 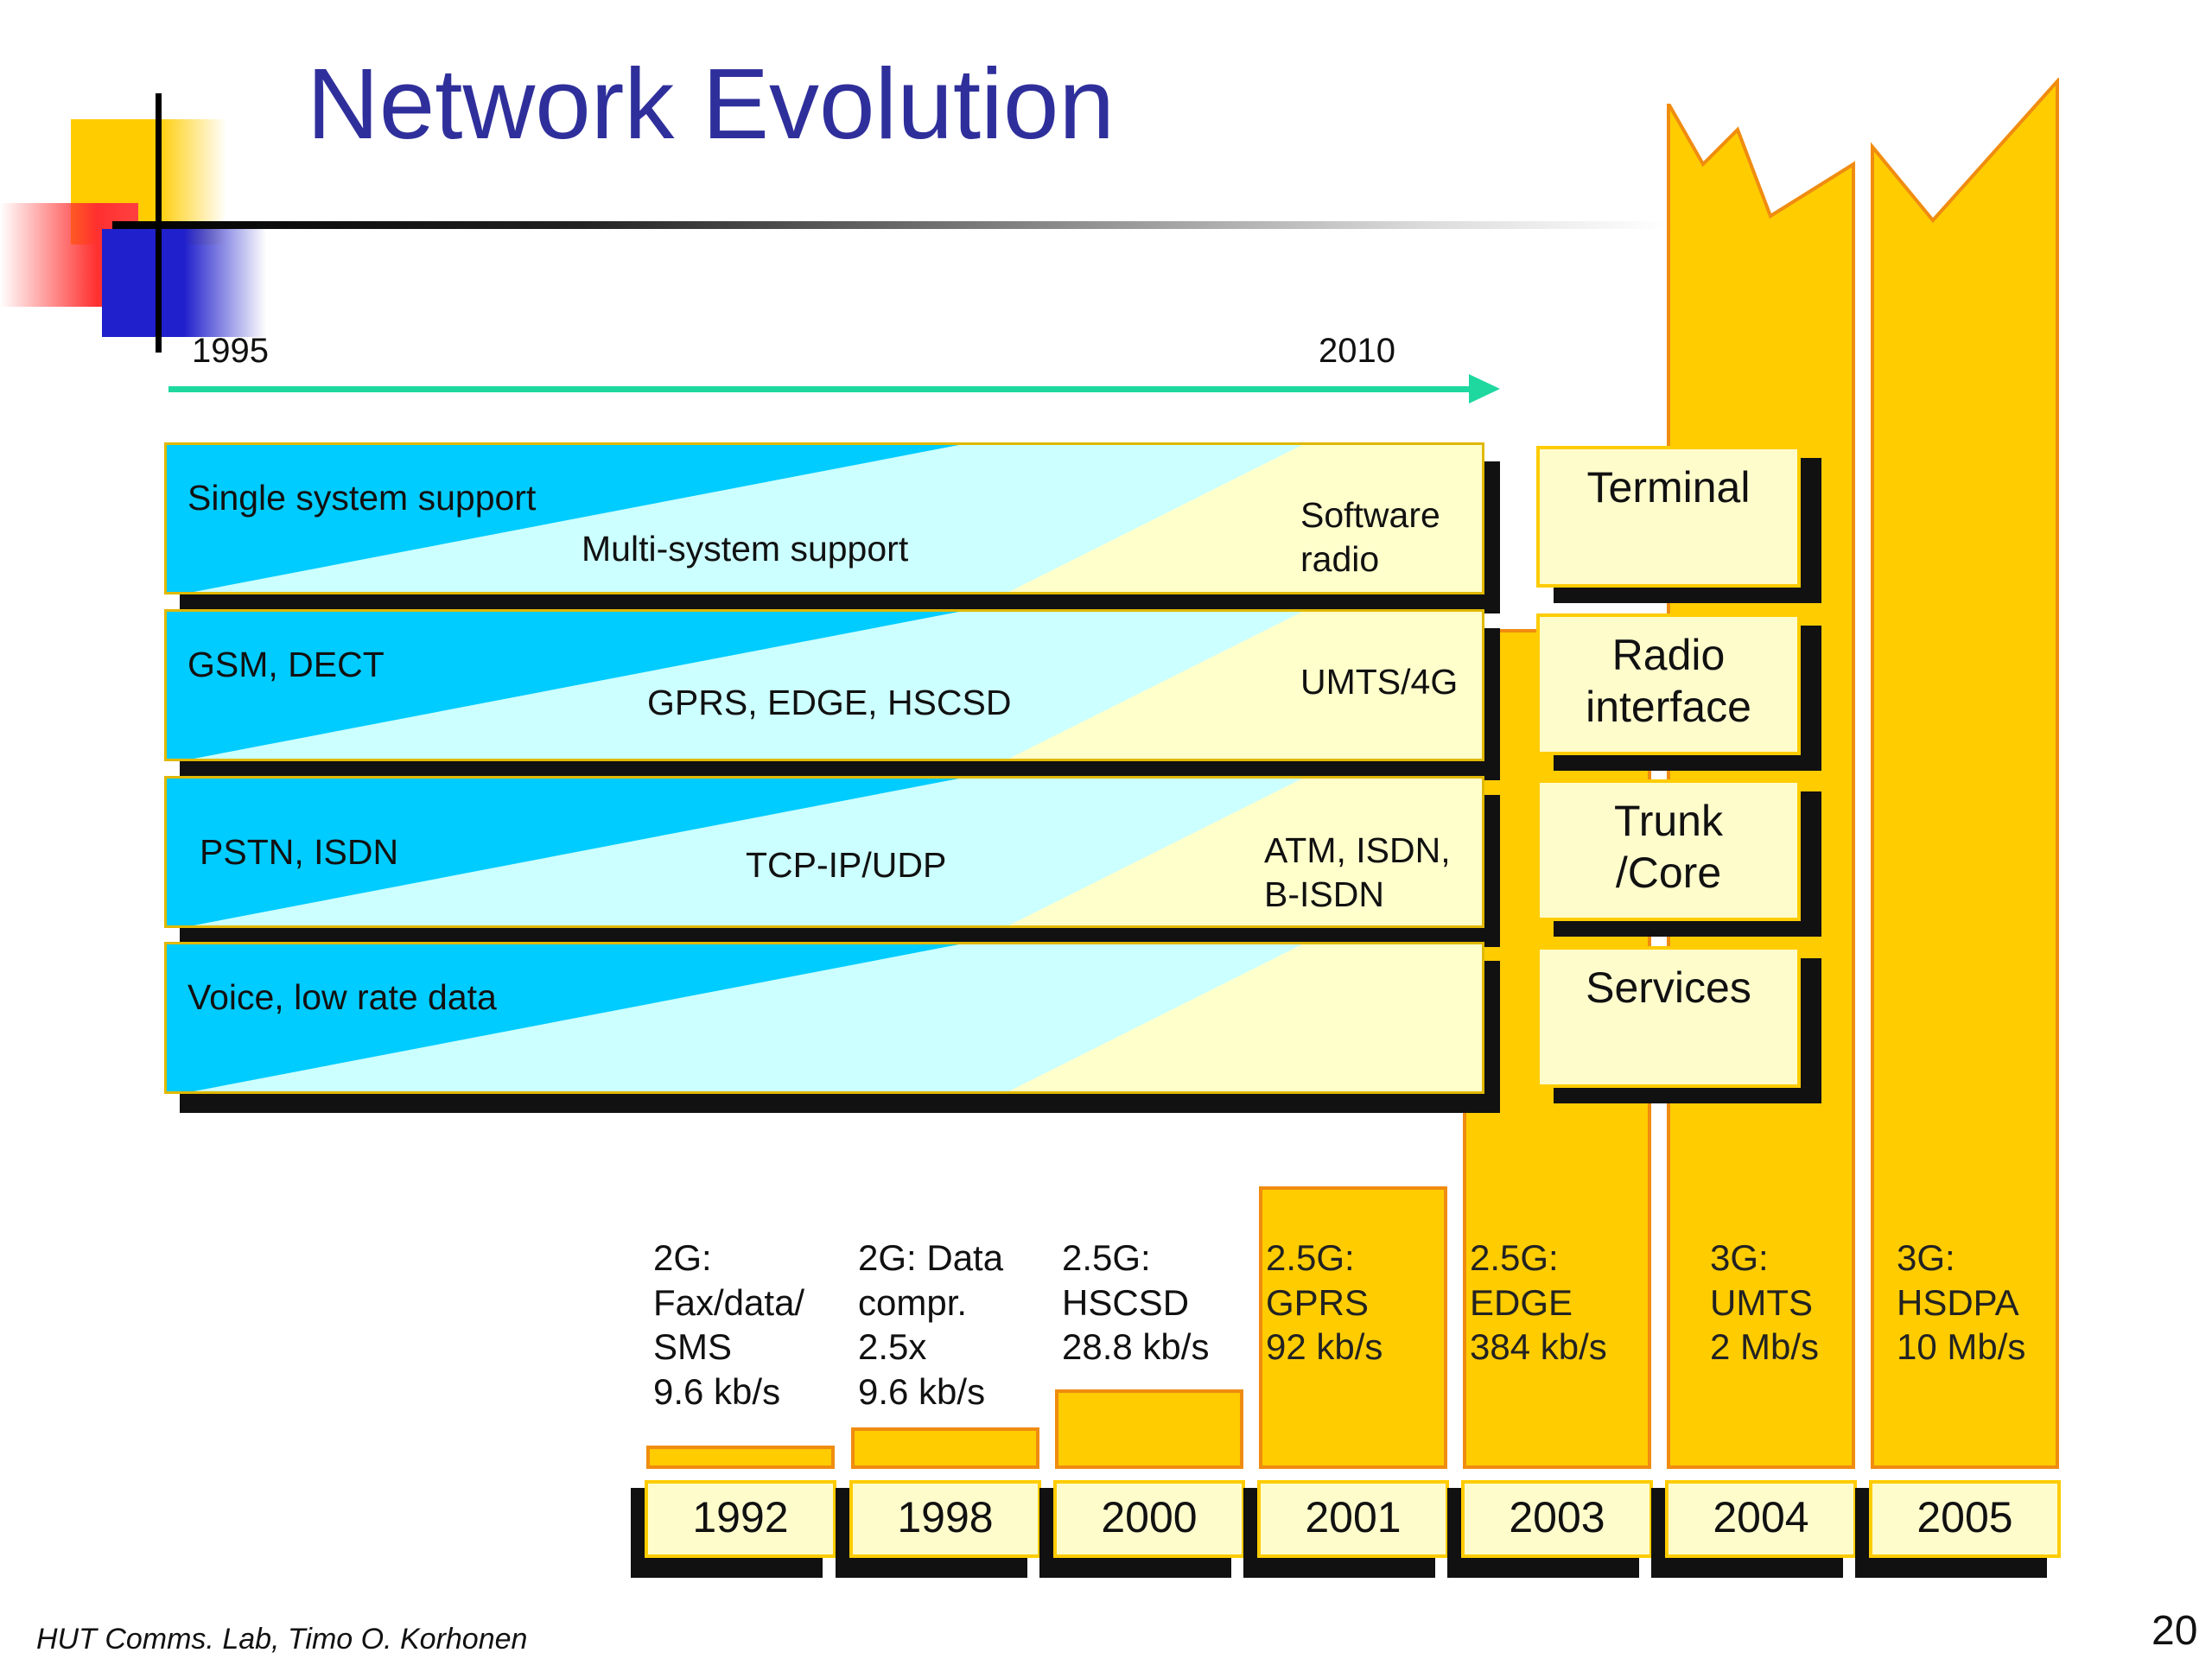 What do you see at coordinates (1370, 537) in the screenshot?
I see `band-right-text: Software radio` at bounding box center [1370, 537].